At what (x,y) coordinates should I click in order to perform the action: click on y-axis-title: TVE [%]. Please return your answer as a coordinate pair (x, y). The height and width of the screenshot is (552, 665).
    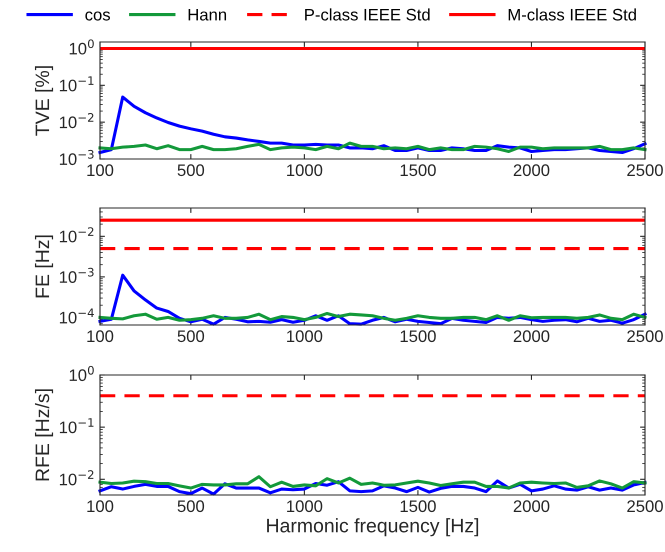
    Looking at the image, I should click on (44, 101).